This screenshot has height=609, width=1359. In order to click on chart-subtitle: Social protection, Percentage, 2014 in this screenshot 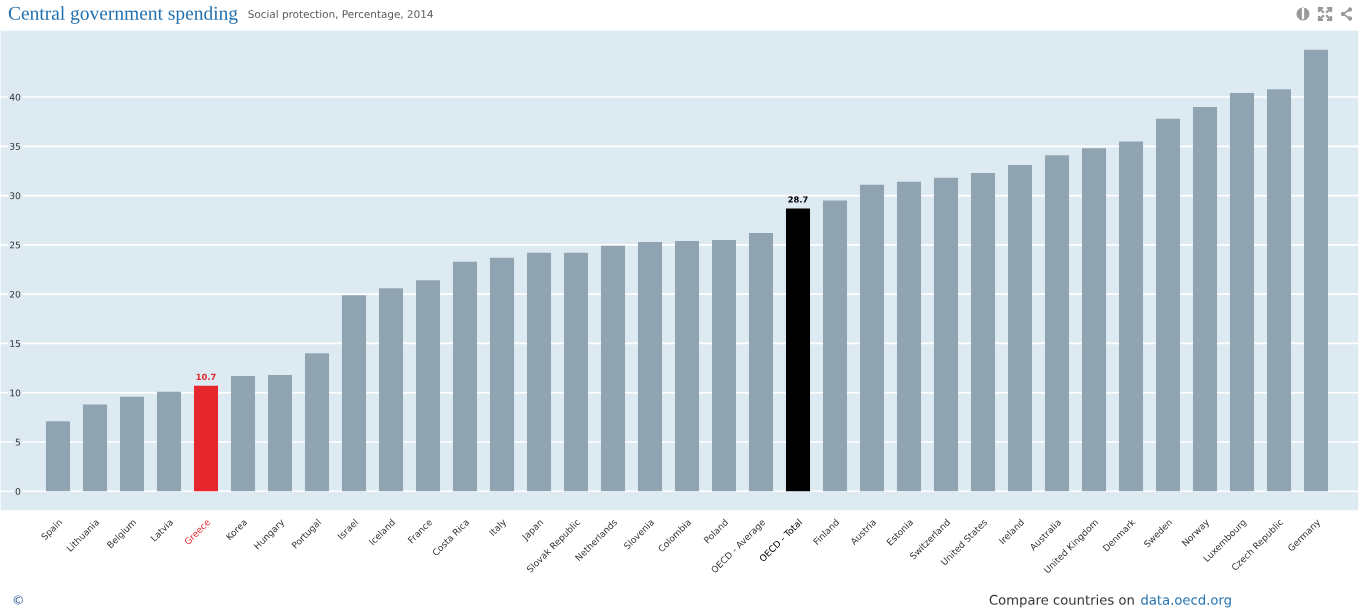, I will do `click(340, 15)`.